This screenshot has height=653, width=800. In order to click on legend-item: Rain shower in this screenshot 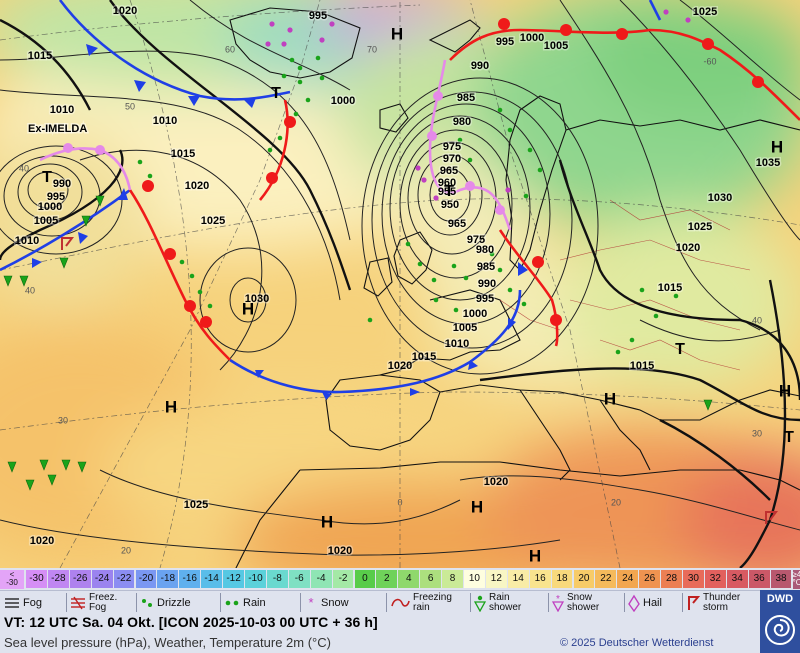, I will do `click(497, 602)`.